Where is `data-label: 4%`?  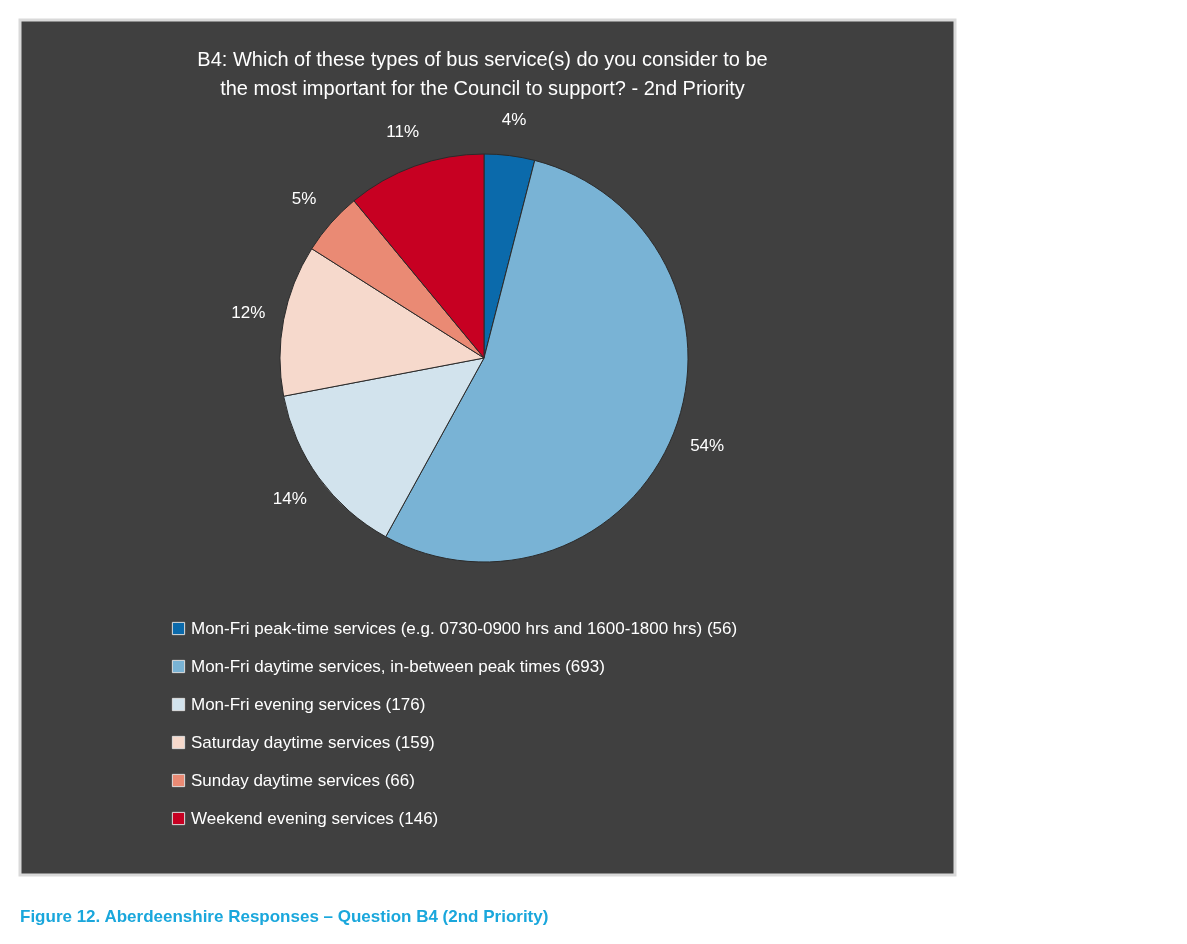 data-label: 4% is located at coordinates (514, 119).